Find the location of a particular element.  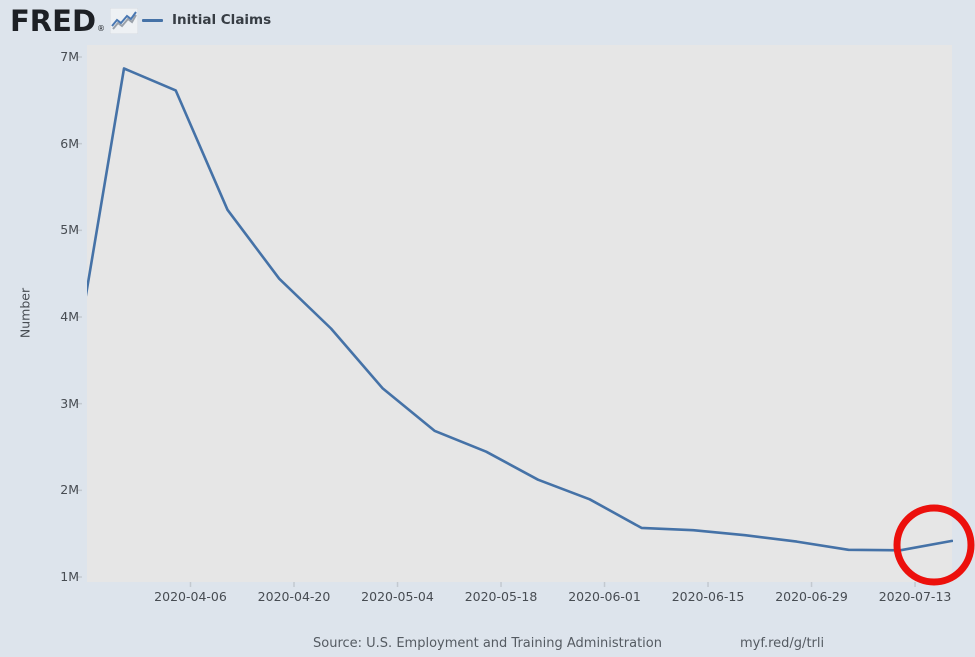

x-tick-label: 2020-06-15 is located at coordinates (708, 596).